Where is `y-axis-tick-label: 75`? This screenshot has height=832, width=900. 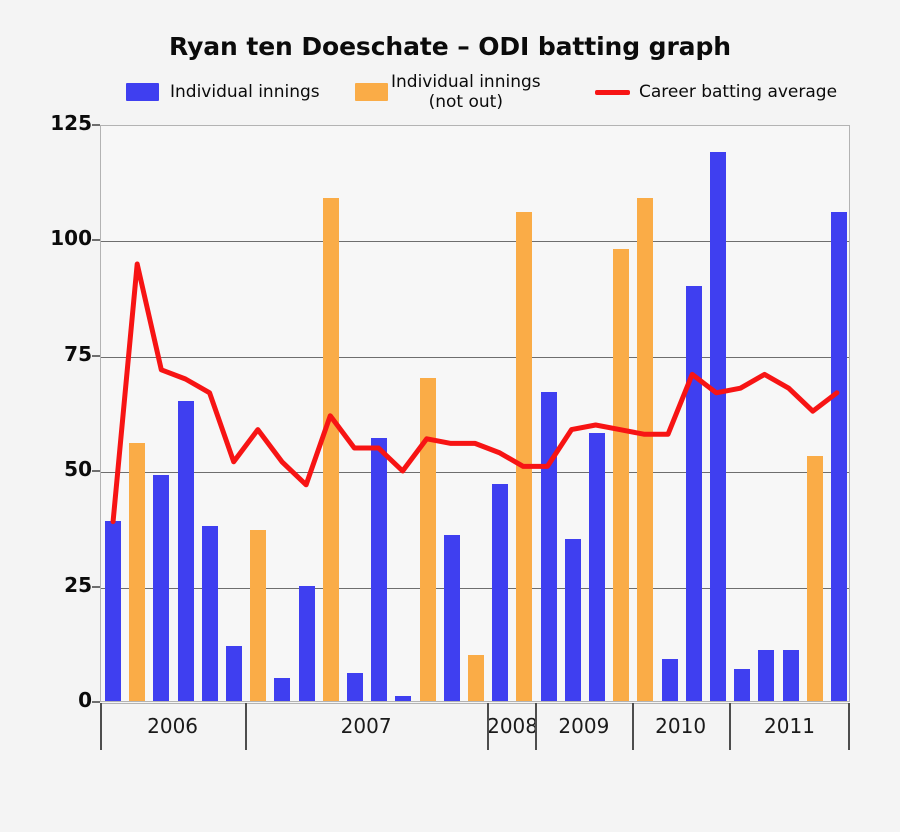
y-axis-tick-label: 75 is located at coordinates (78, 353).